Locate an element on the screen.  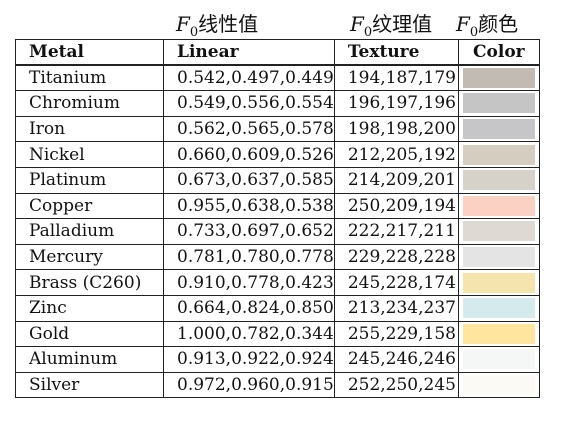
texture-cell: 245,228,174 is located at coordinates (396, 282).